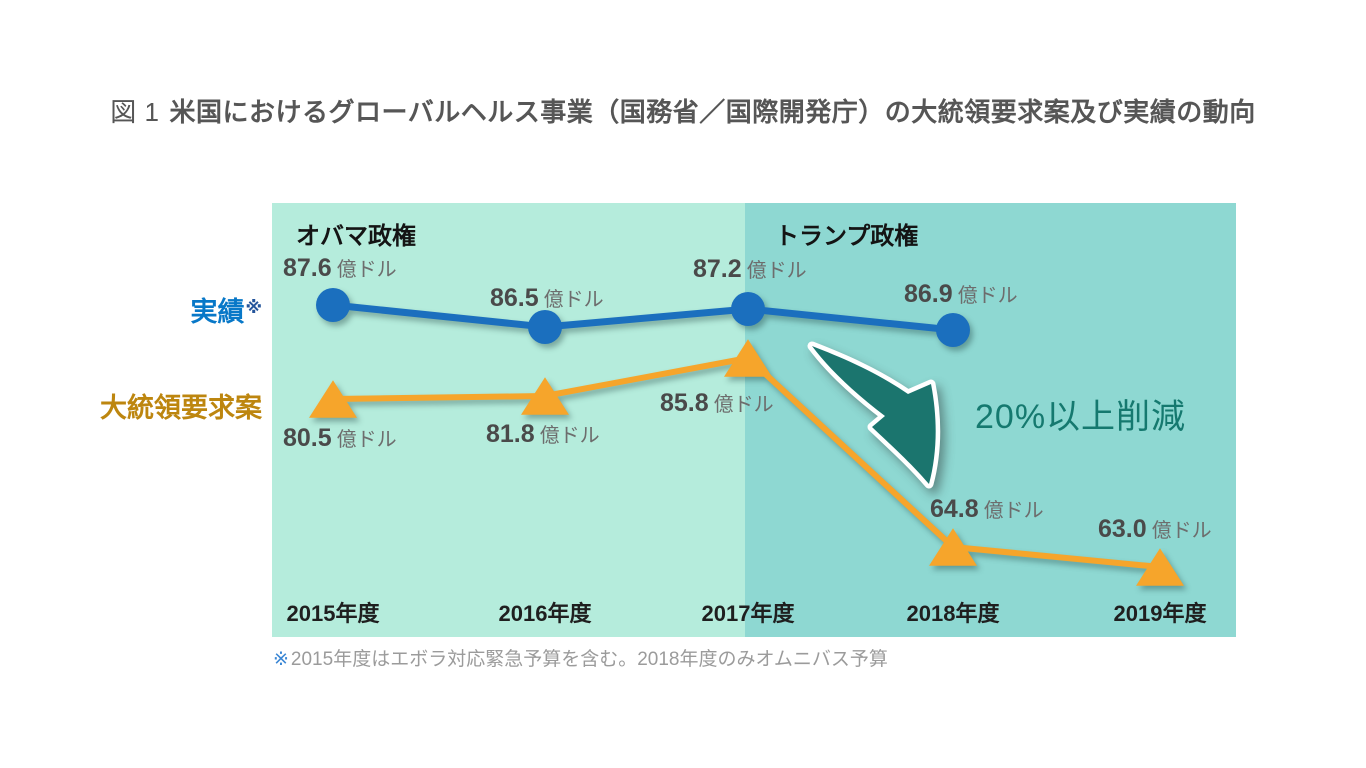 Image resolution: width=1366 pixels, height=768 pixels. I want to click on value-number: 80.5, so click(307, 438).